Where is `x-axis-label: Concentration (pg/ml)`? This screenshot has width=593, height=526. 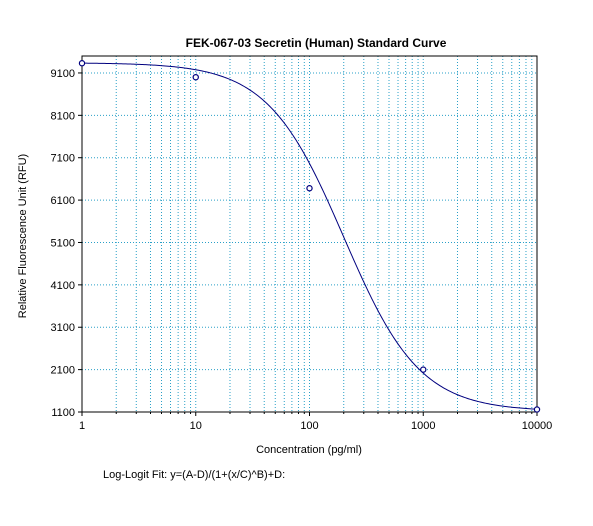
x-axis-label: Concentration (pg/ml) is located at coordinates (309, 450).